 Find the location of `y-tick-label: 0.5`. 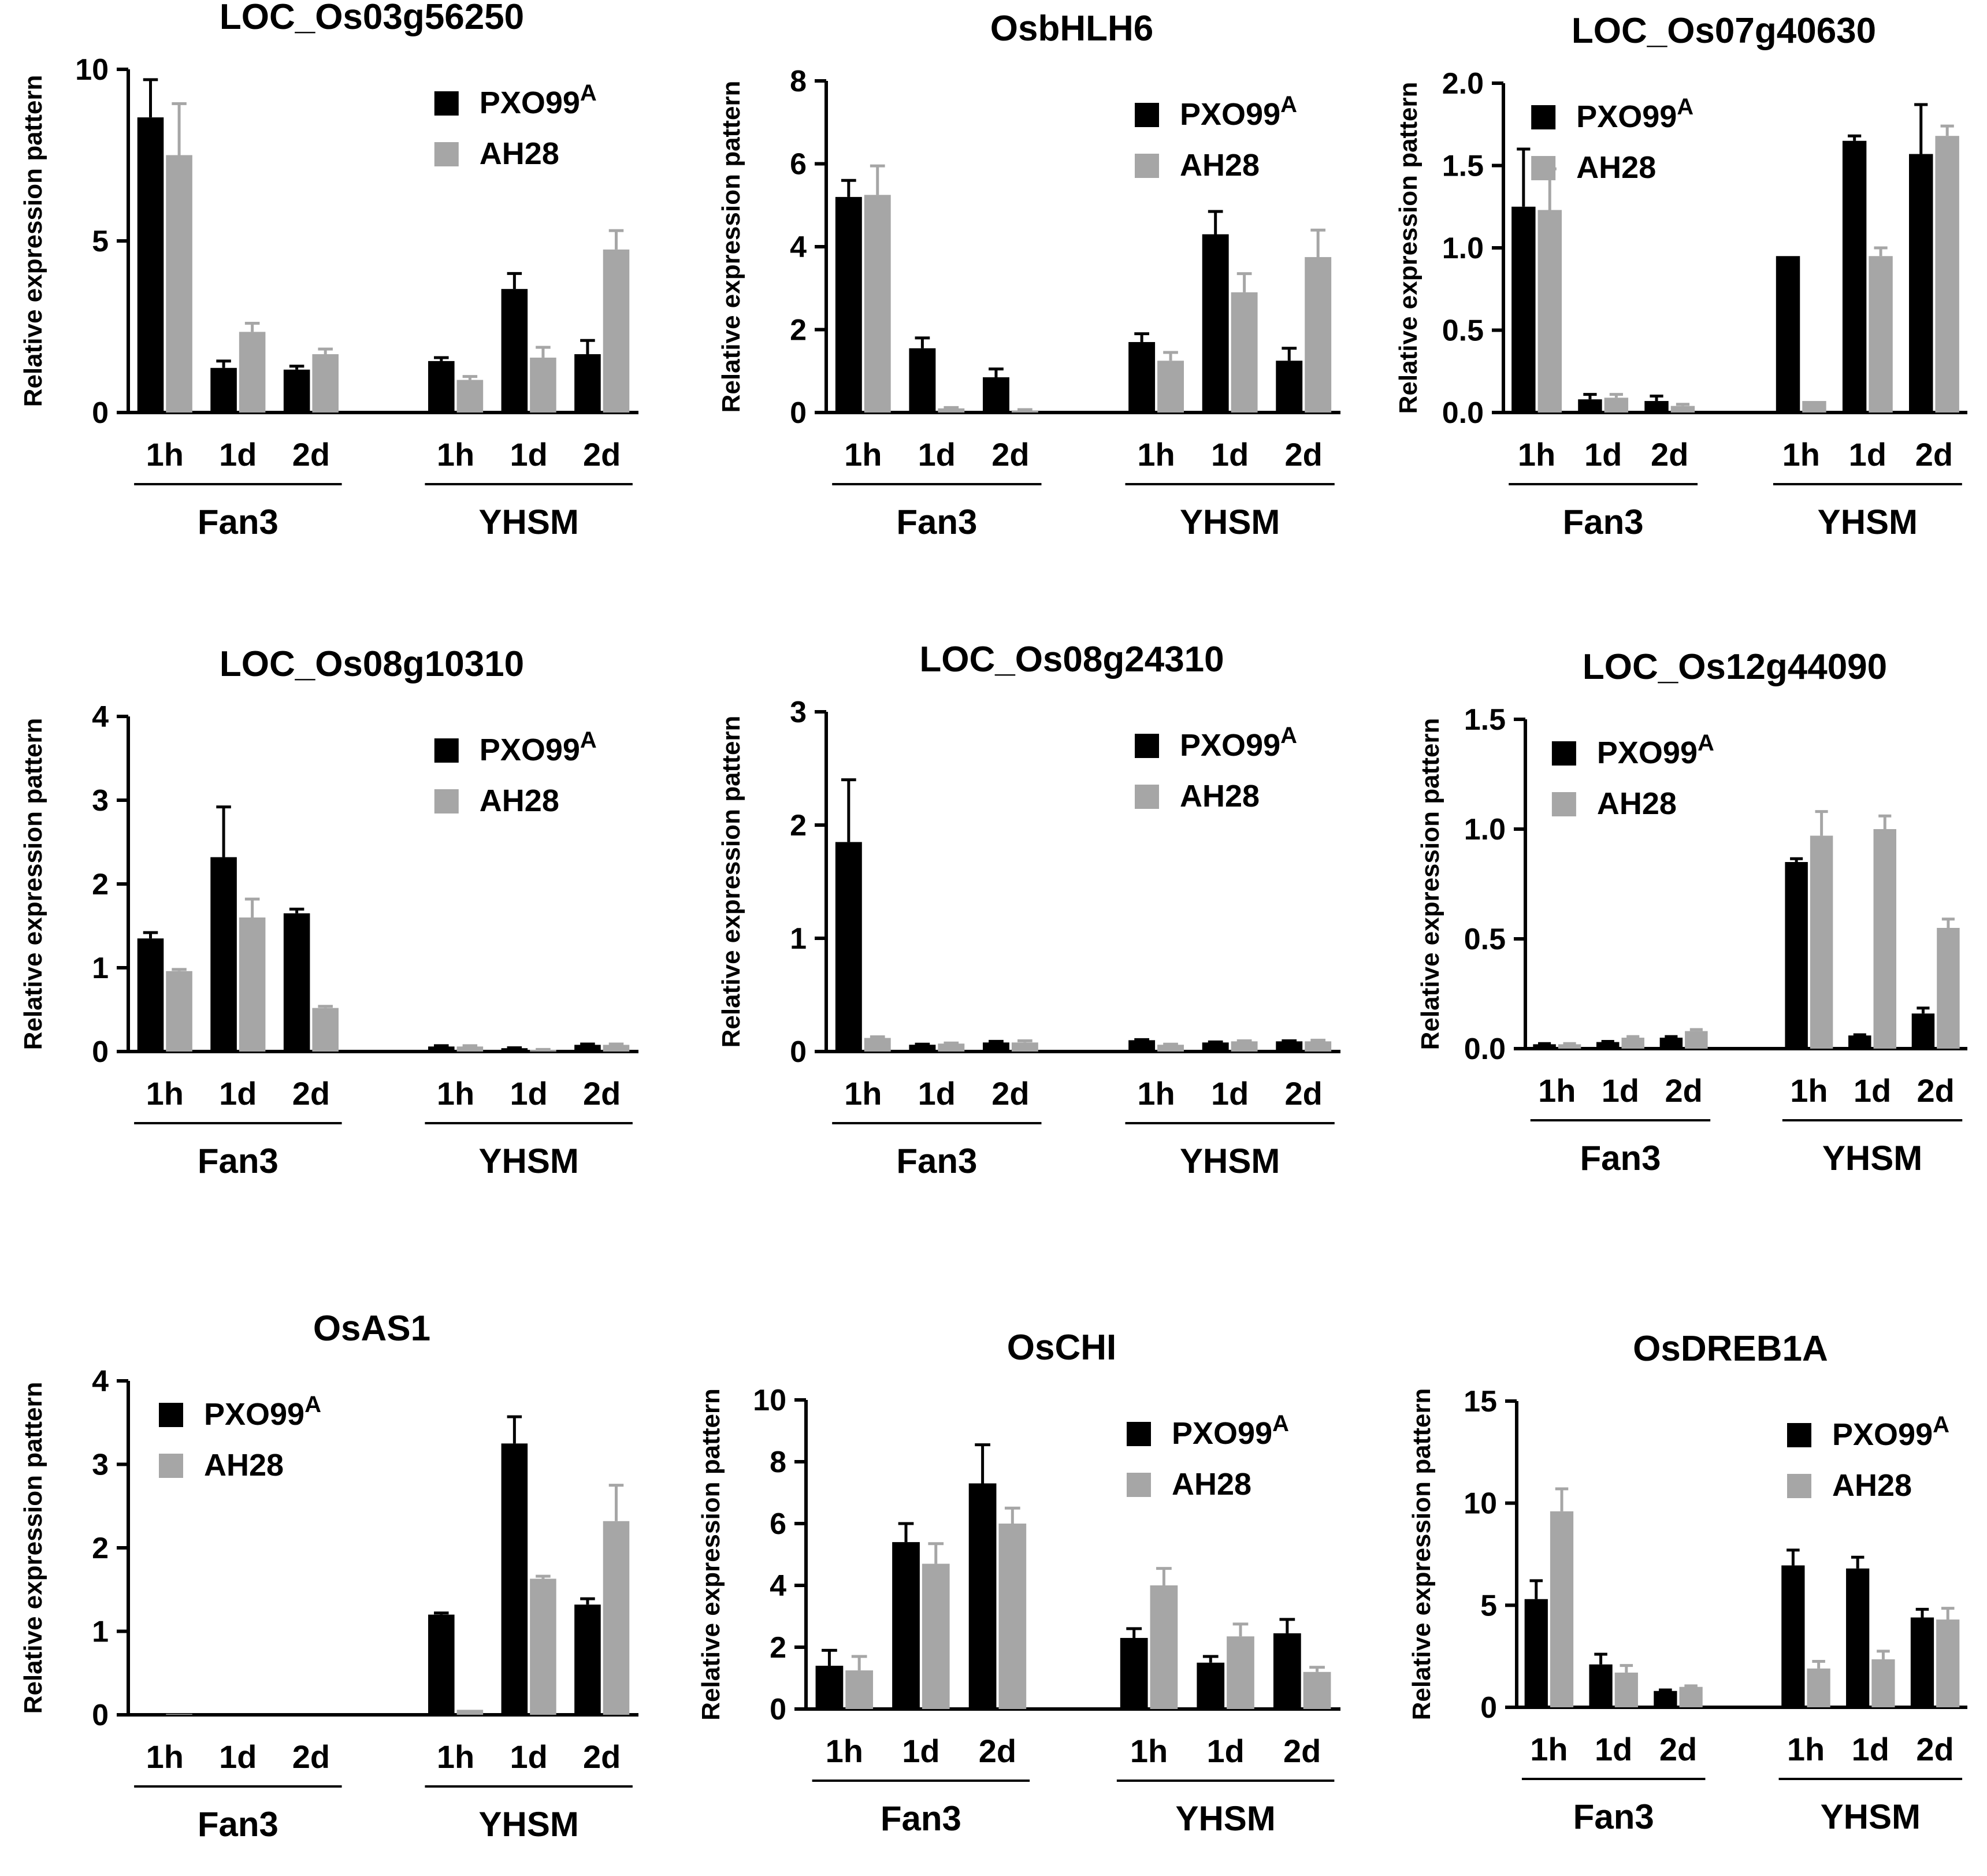

y-tick-label: 0.5 is located at coordinates (1463, 331).